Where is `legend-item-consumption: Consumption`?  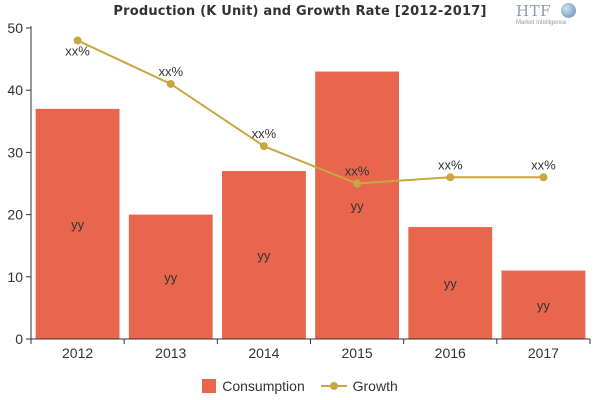 legend-item-consumption: Consumption is located at coordinates (253, 386).